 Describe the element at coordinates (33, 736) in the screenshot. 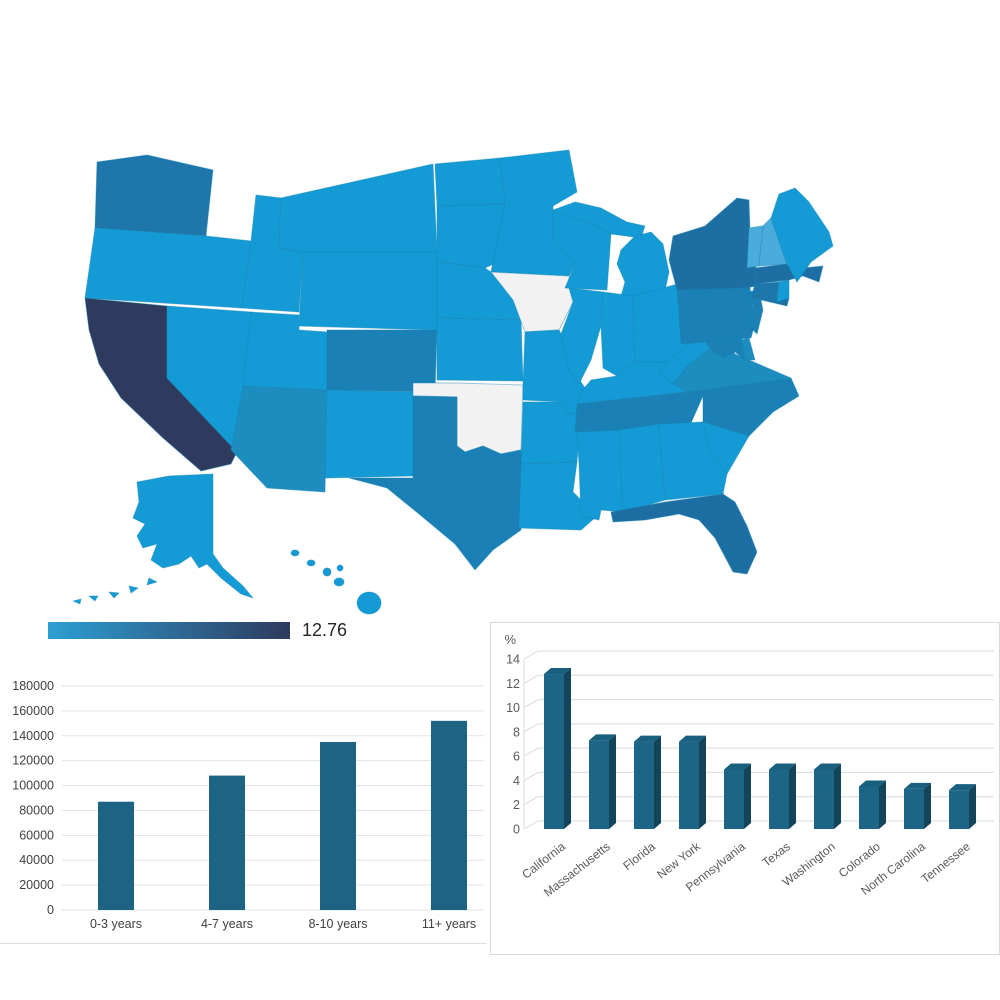

I see `y-tick-label: 140000` at that location.